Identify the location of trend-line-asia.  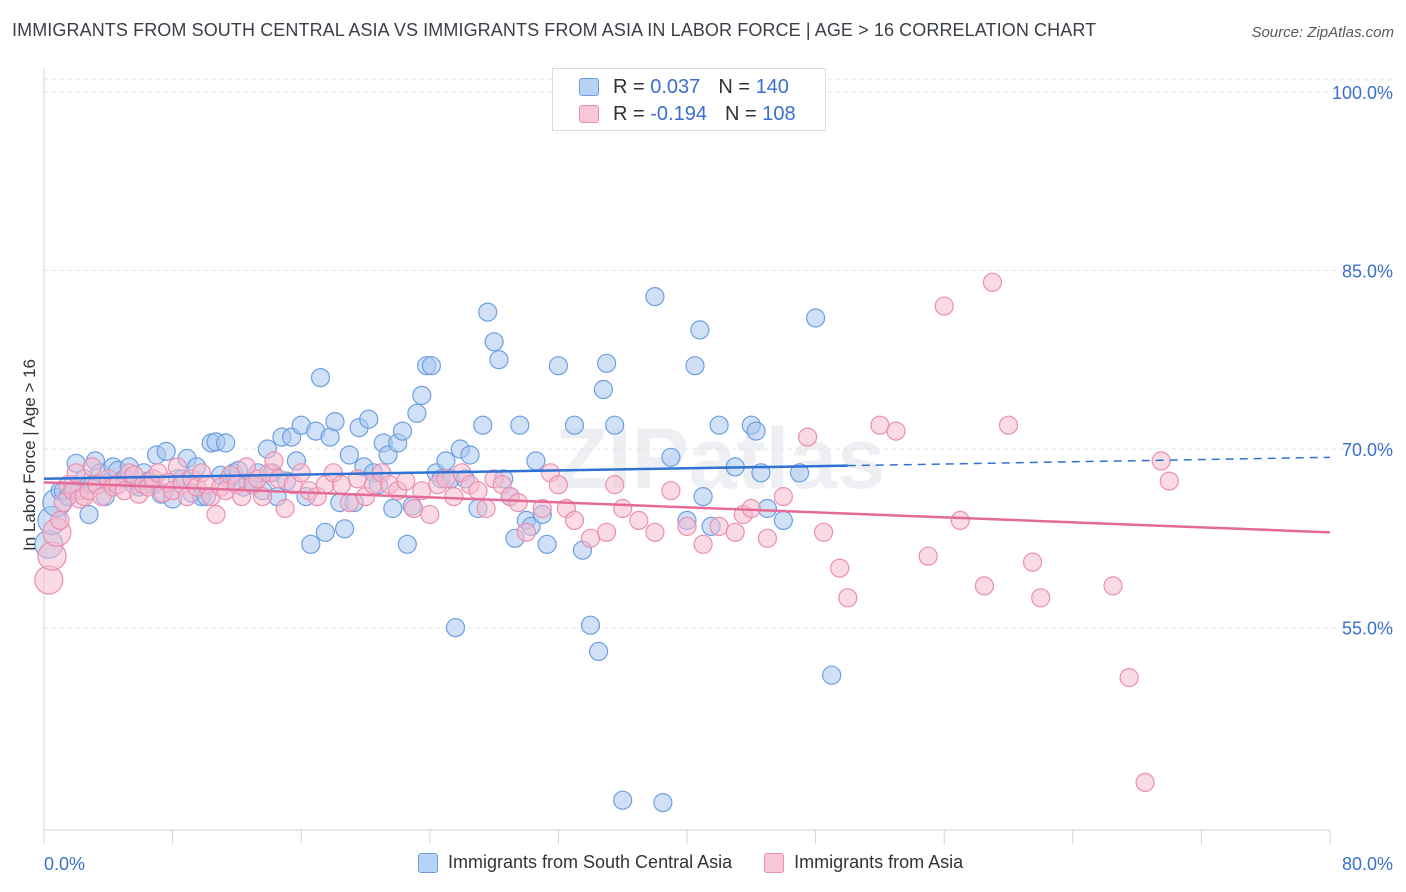
(687, 507).